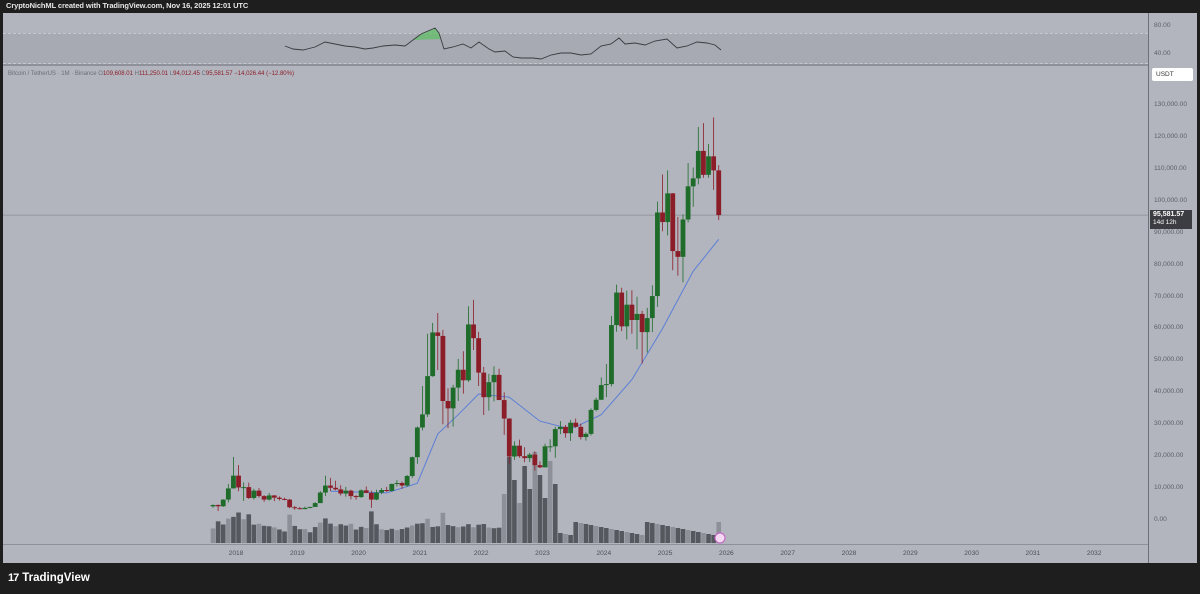 The height and width of the screenshot is (594, 1200). What do you see at coordinates (1160, 519) in the screenshot?
I see `price-tick: 0.00` at bounding box center [1160, 519].